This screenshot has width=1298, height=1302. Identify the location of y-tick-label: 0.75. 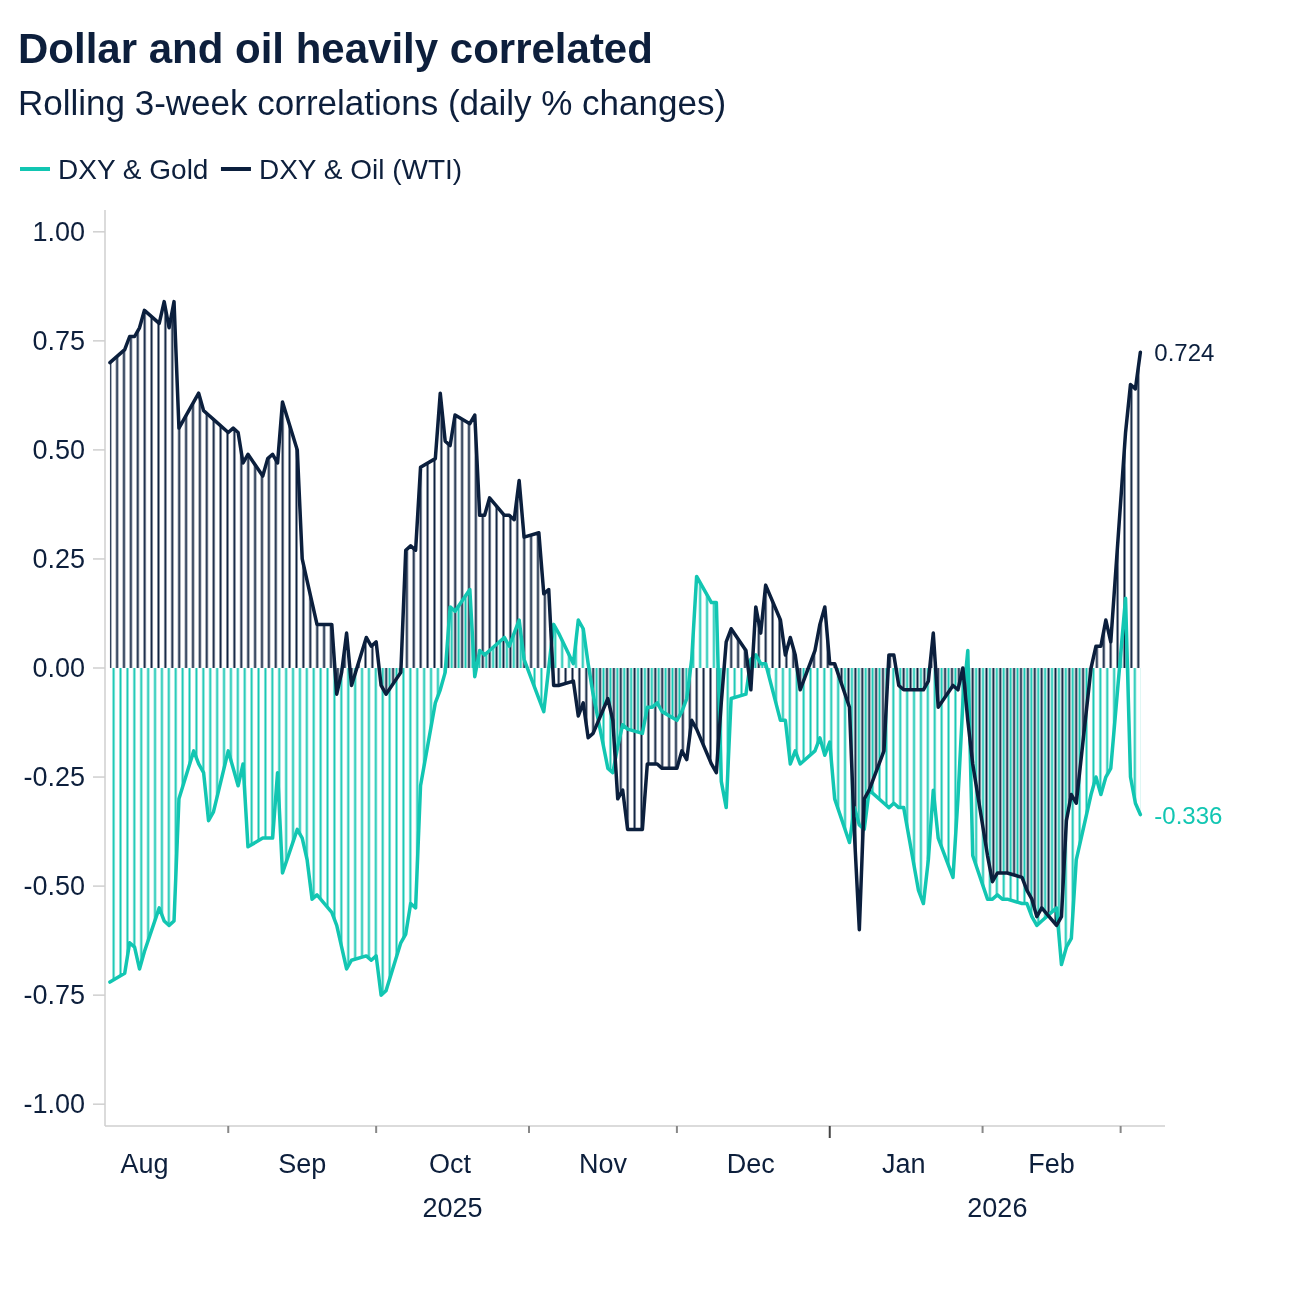
(58, 340).